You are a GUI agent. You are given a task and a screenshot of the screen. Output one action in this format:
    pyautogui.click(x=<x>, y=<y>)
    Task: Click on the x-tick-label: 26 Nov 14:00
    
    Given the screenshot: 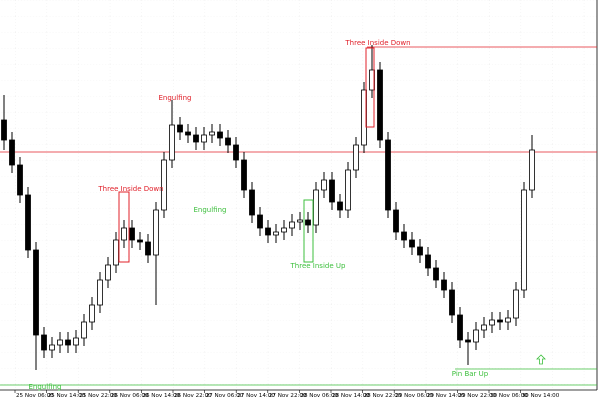 What is the action you would take?
    pyautogui.click(x=161, y=396)
    